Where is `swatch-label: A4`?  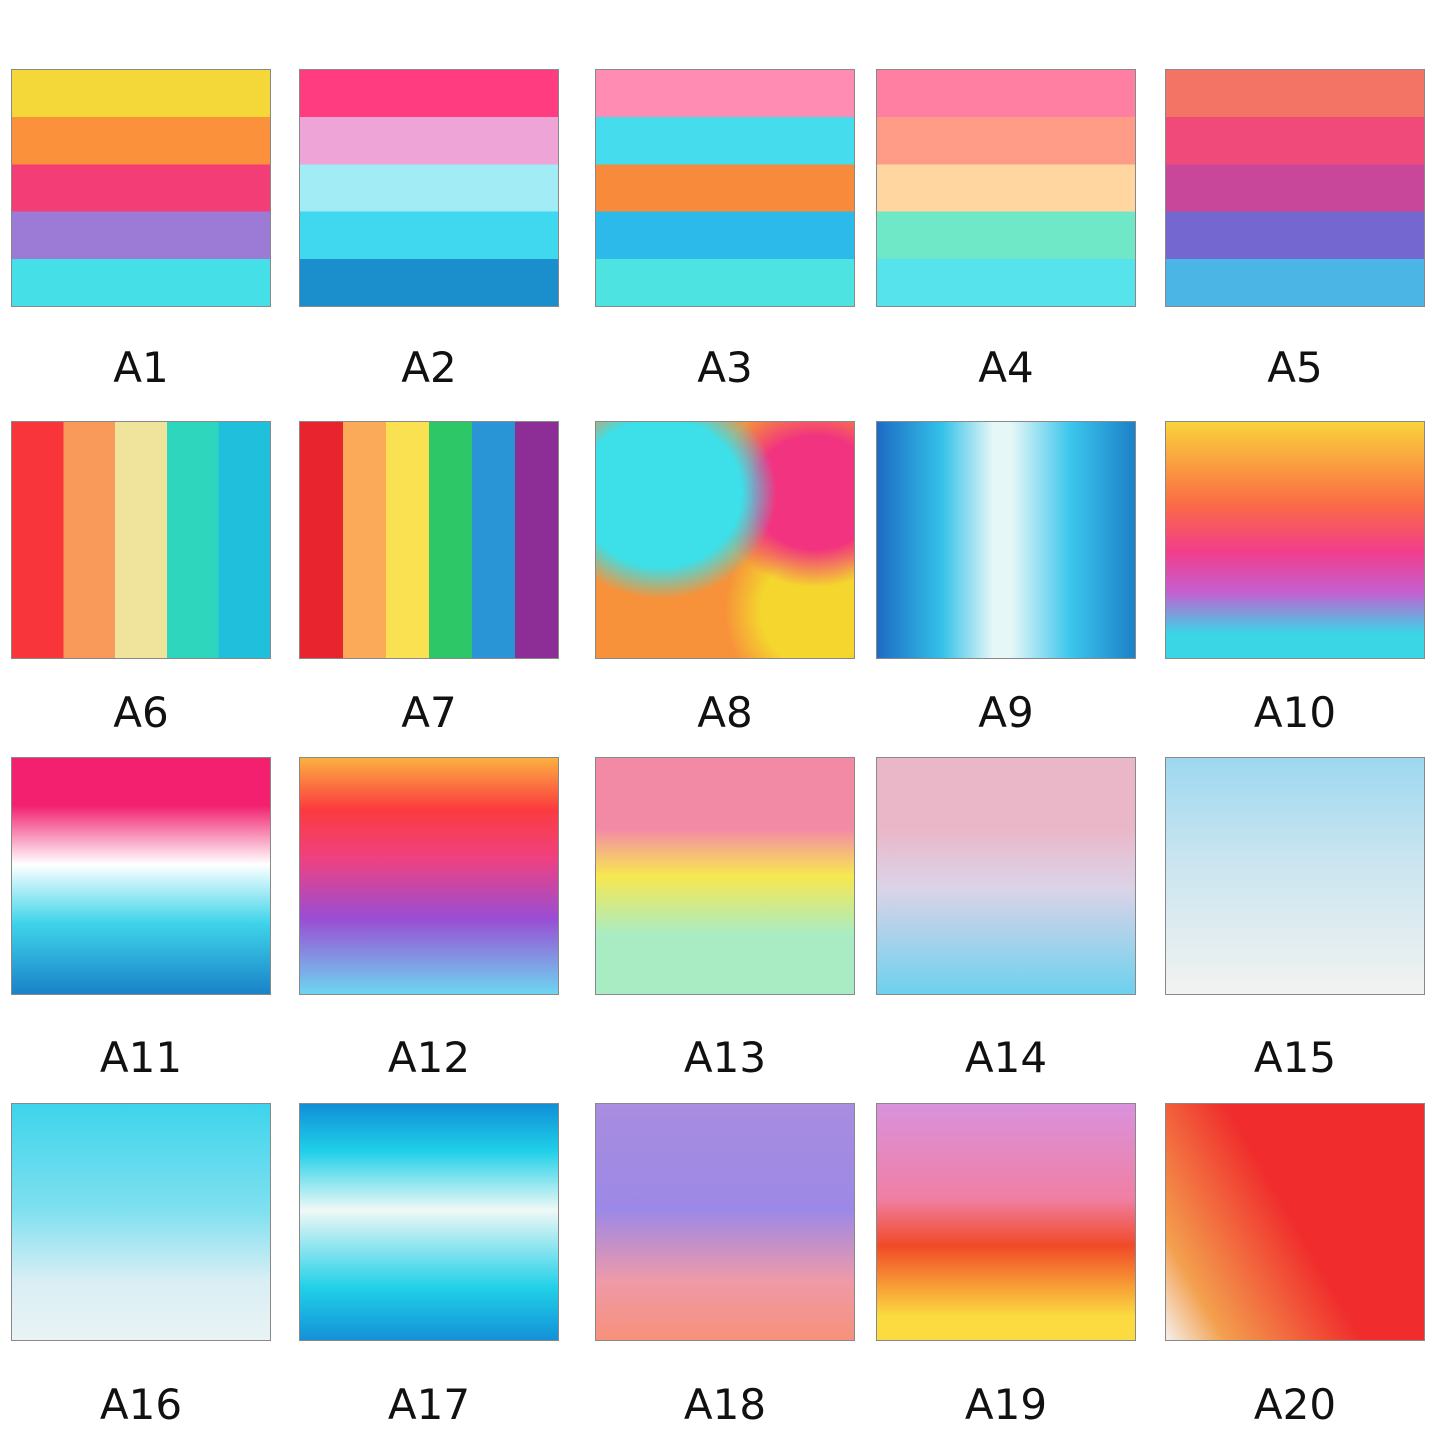
swatch-label: A4 is located at coordinates (1006, 367).